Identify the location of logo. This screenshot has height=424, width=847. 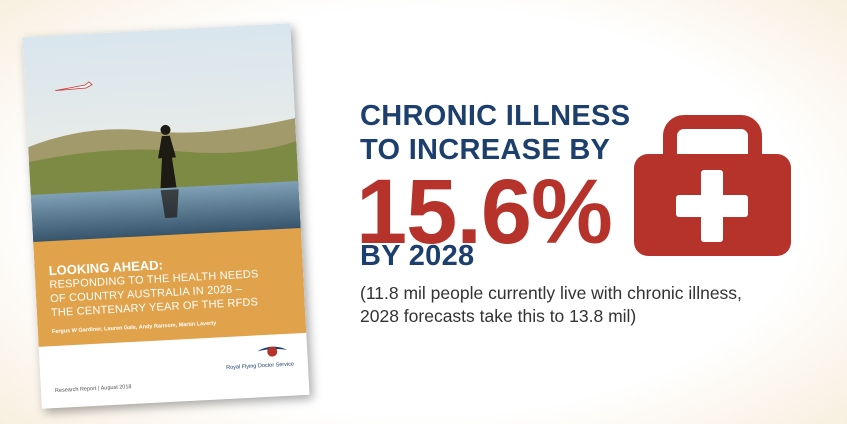
(272, 351).